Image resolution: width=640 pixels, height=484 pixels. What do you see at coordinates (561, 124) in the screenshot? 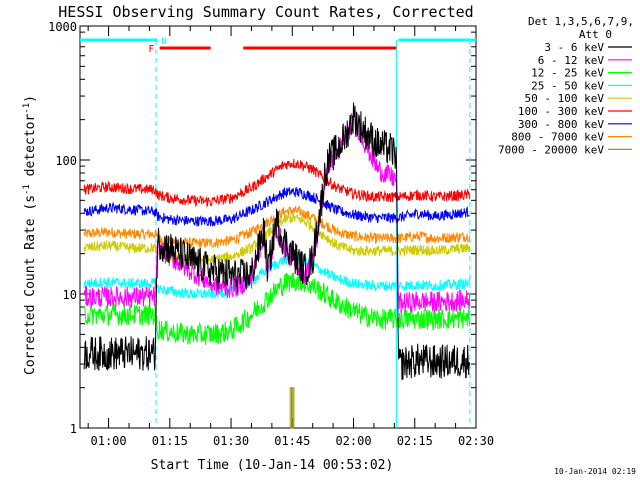
I see `legend-label: 300 - 800 keV` at bounding box center [561, 124].